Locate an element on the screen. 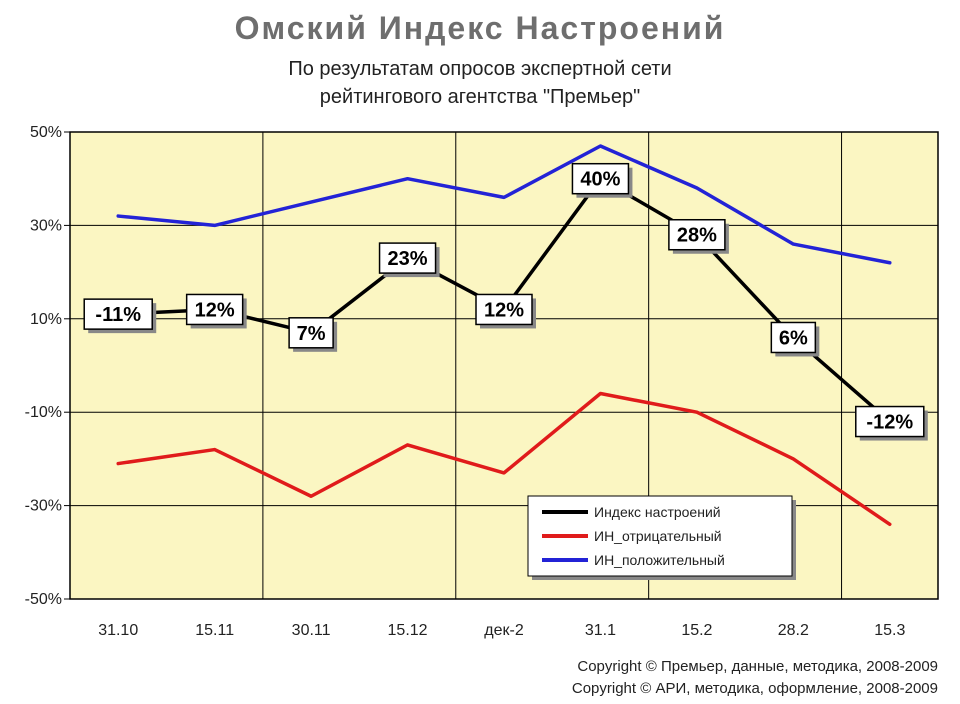  data-label: 6% is located at coordinates (793, 338).